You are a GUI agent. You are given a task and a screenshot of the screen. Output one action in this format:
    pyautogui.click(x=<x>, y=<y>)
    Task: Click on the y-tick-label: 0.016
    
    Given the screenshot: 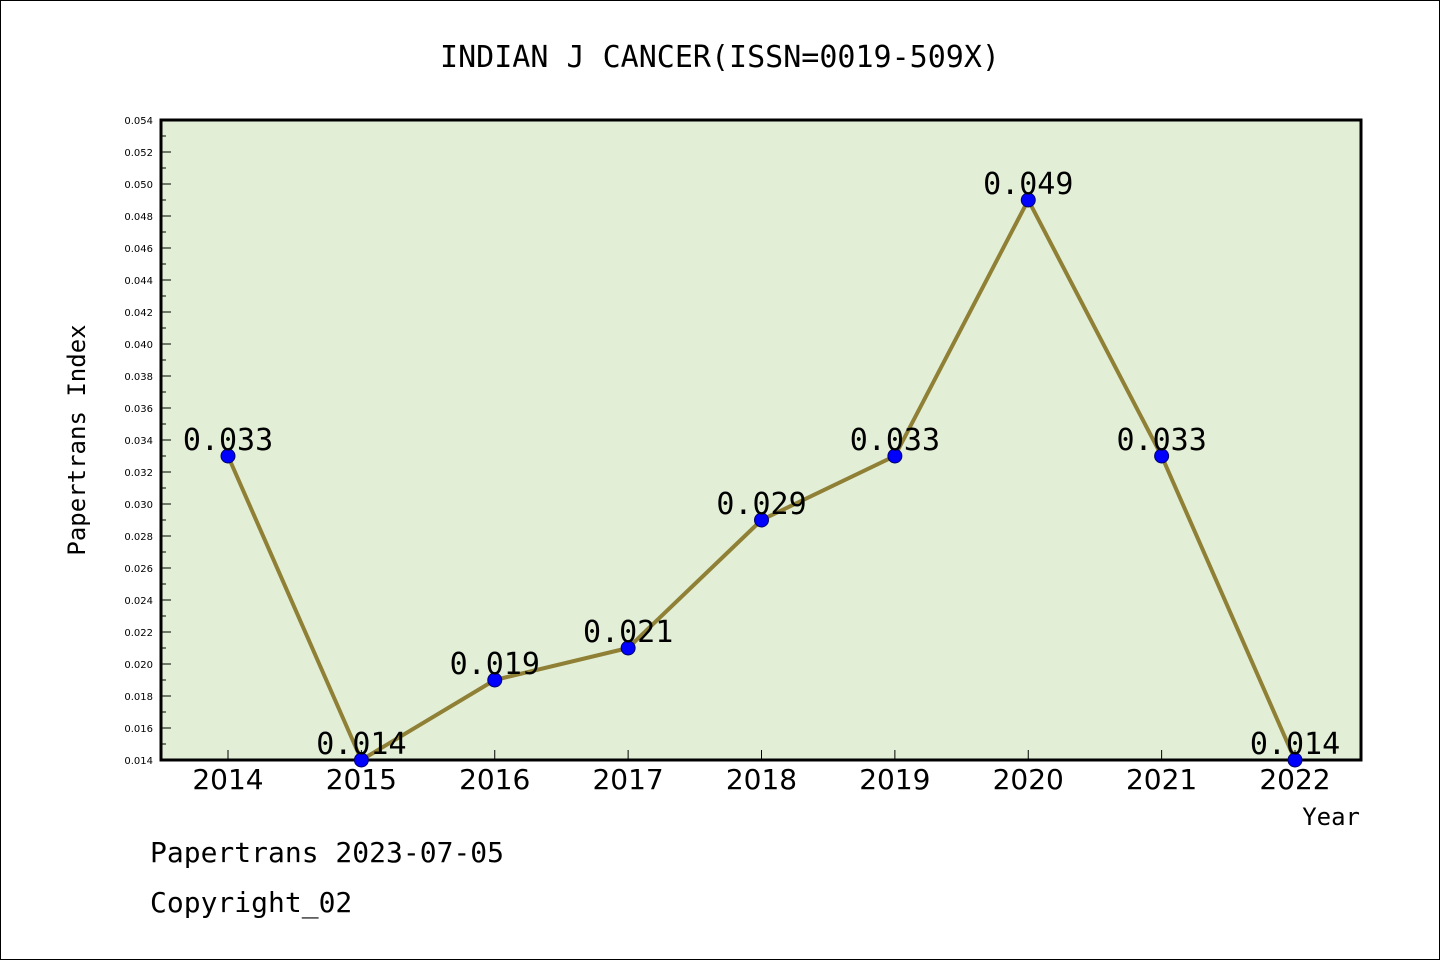 What is the action you would take?
    pyautogui.click(x=138, y=729)
    